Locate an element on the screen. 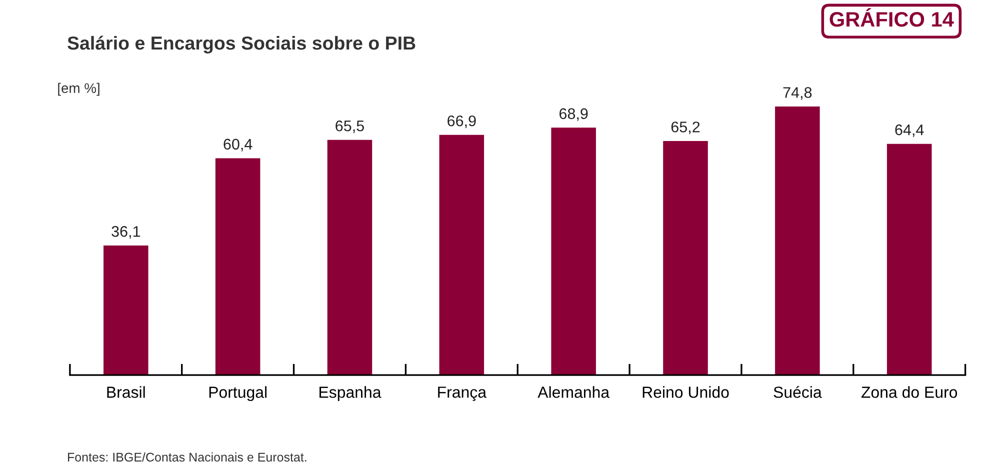 This screenshot has width=985, height=470. data-label: 65,5 is located at coordinates (350, 127).